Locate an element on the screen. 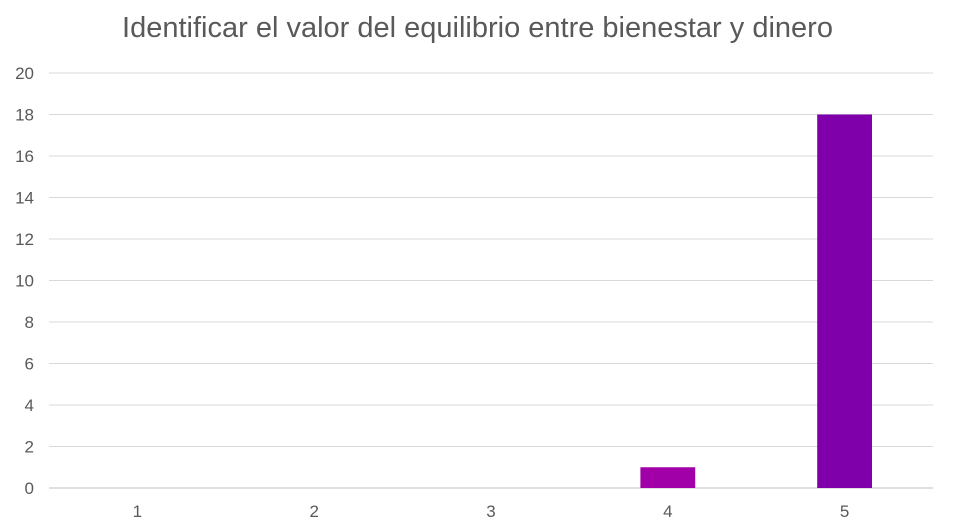  y-tick-label: 2 is located at coordinates (29, 447).